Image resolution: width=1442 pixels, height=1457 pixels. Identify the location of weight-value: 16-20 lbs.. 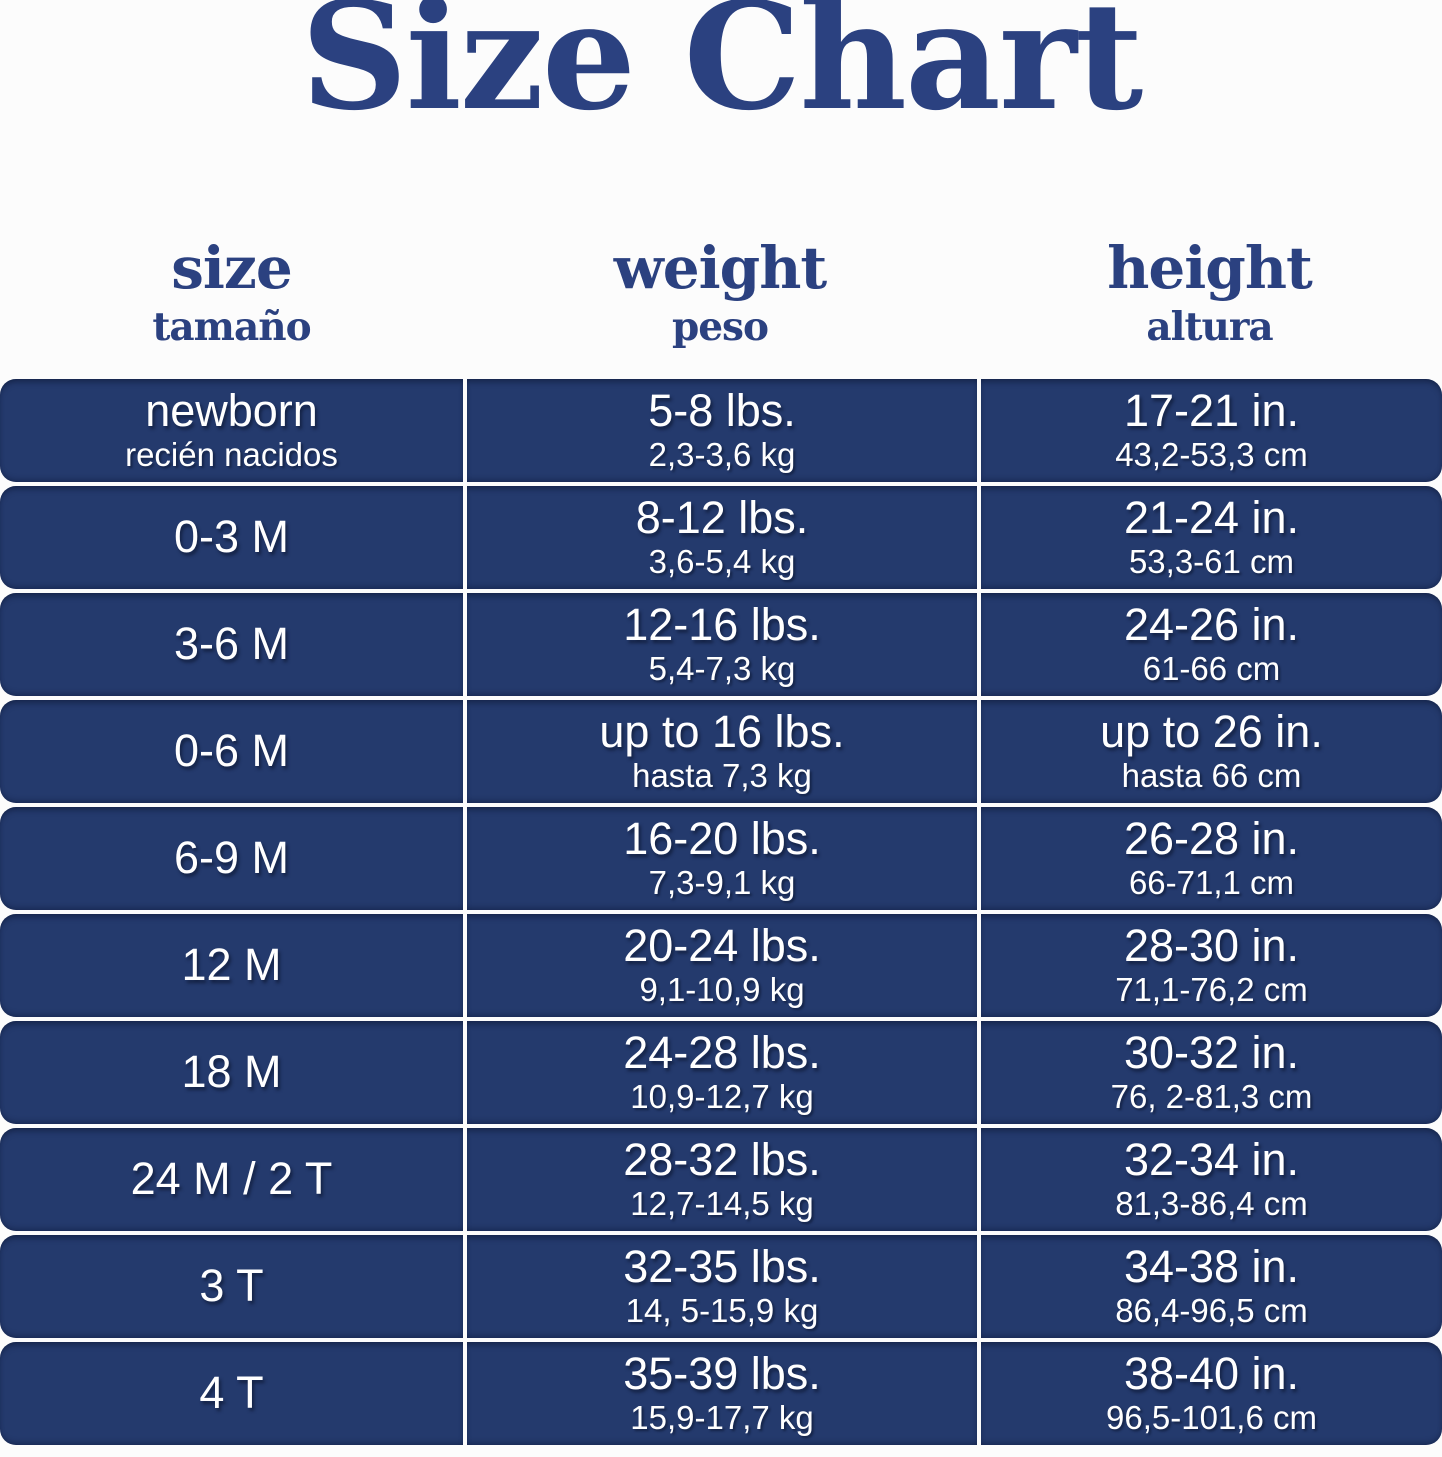
(722, 838).